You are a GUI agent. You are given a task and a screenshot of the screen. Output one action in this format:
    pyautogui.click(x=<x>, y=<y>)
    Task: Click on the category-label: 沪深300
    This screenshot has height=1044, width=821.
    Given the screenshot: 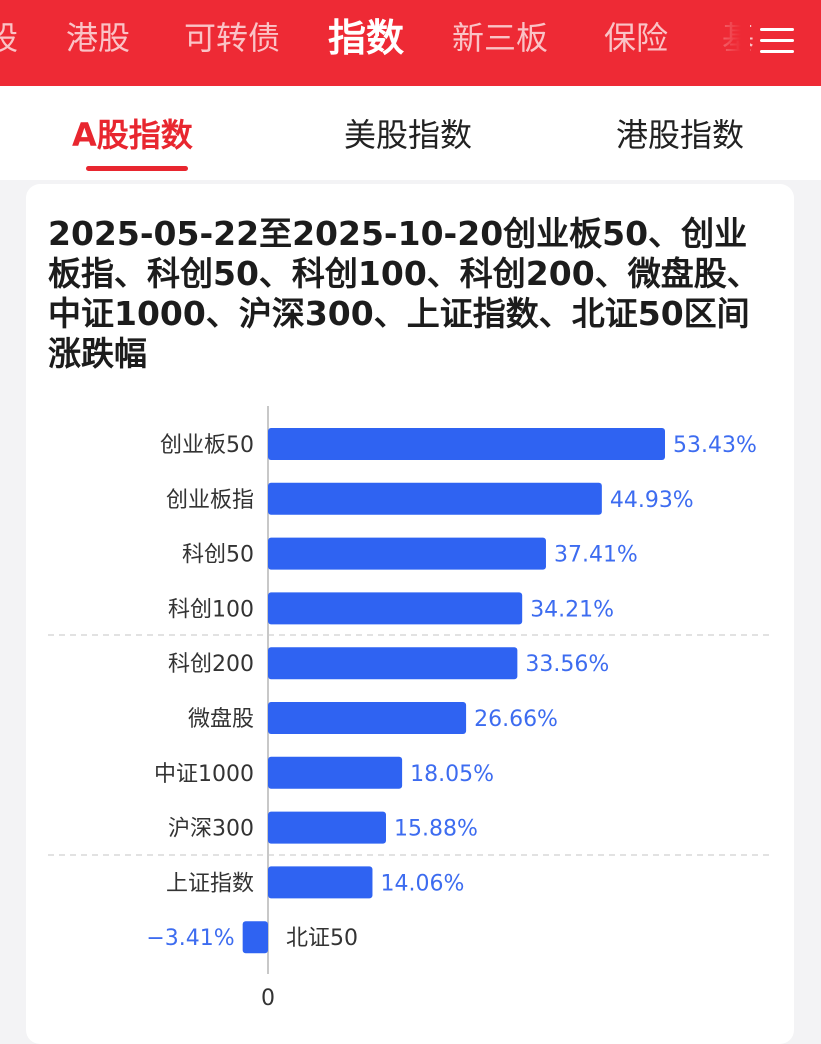 What is the action you would take?
    pyautogui.click(x=211, y=829)
    